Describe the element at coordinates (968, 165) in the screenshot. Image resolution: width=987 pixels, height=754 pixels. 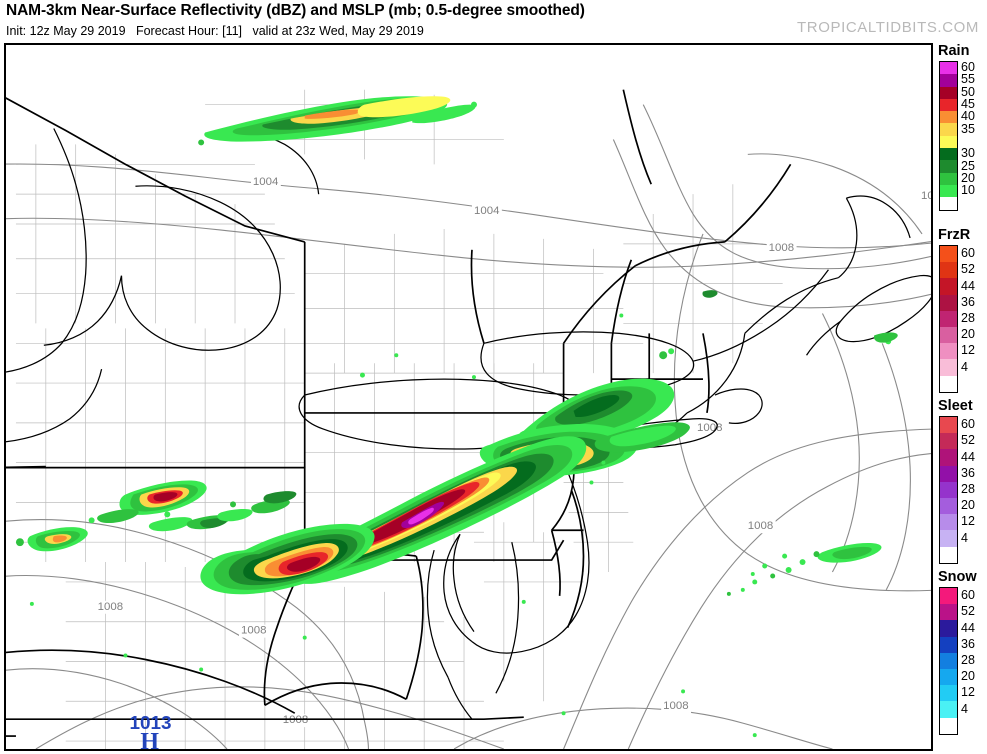
I see `legend-value-label: 25` at that location.